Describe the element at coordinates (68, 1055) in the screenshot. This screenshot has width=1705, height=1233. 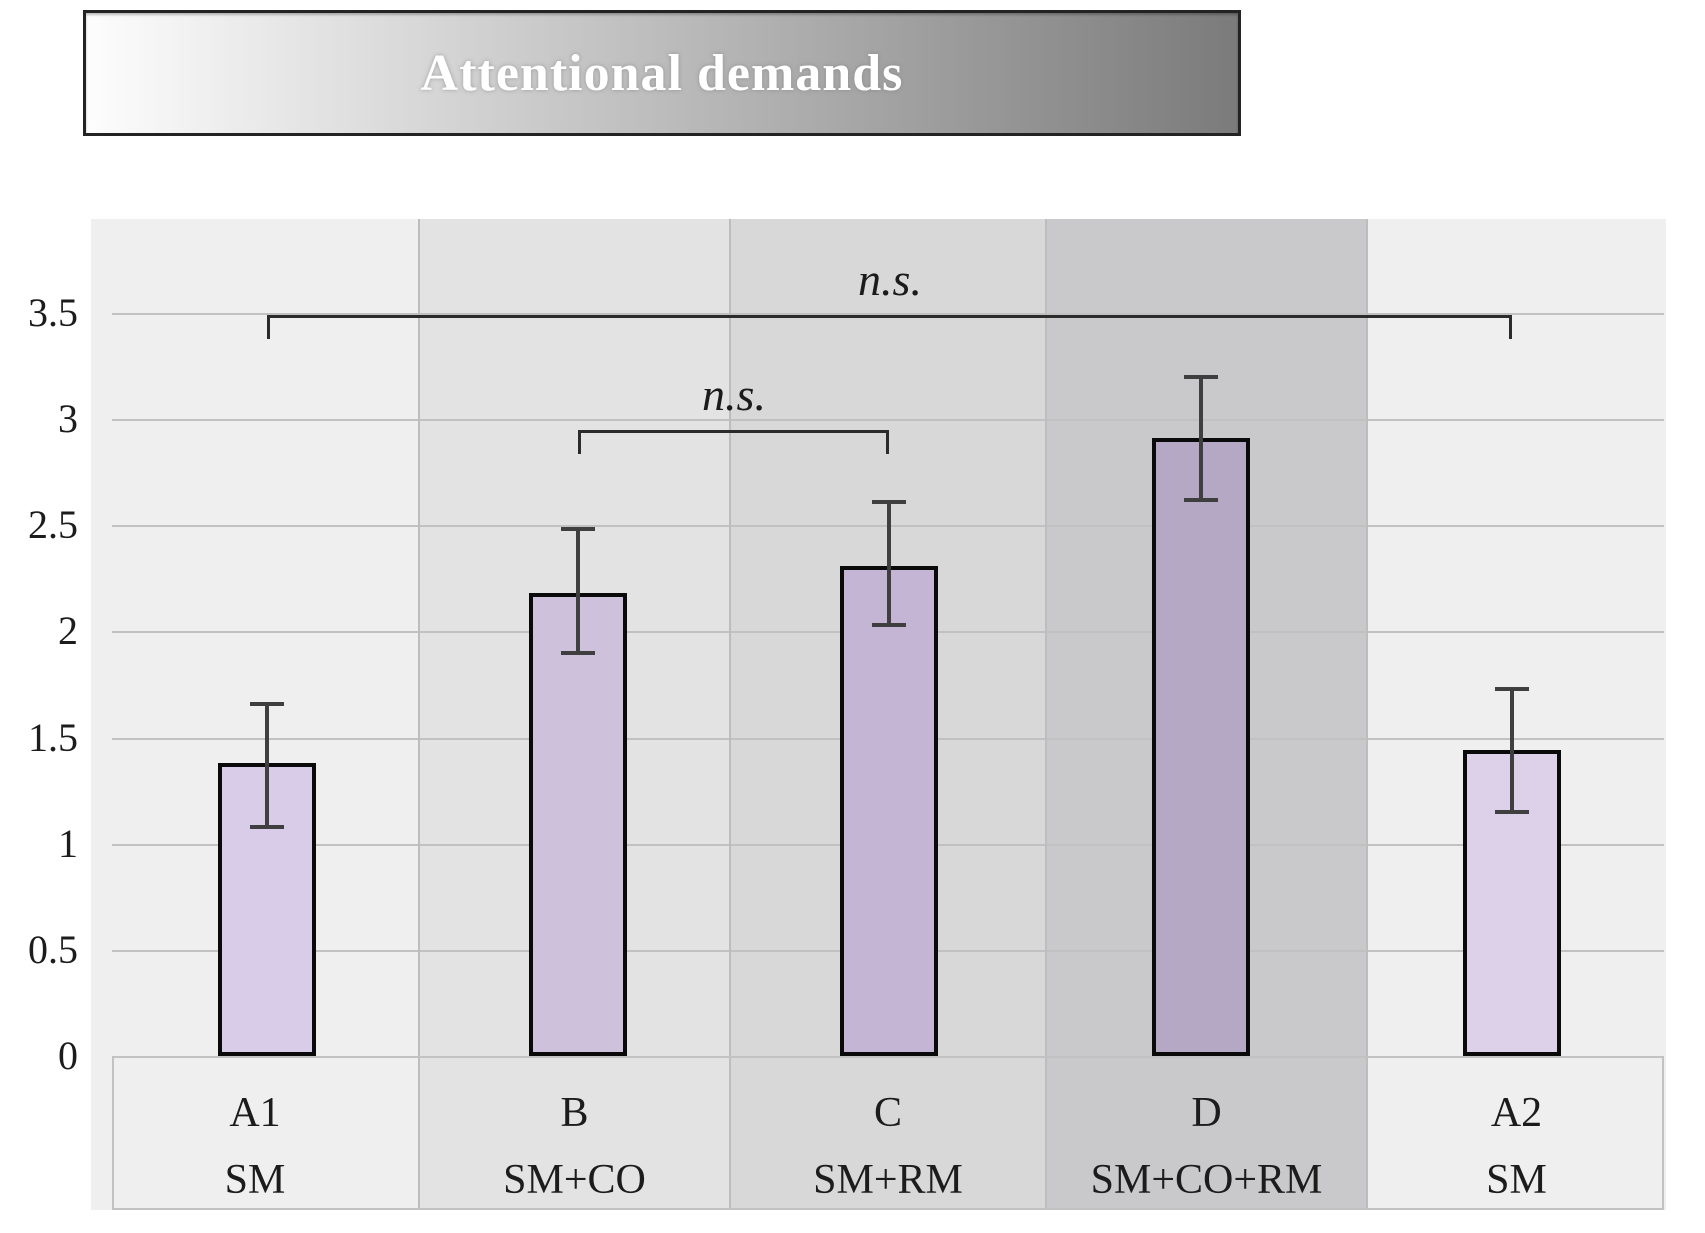
I see `y-axis-tick-label: 0` at that location.